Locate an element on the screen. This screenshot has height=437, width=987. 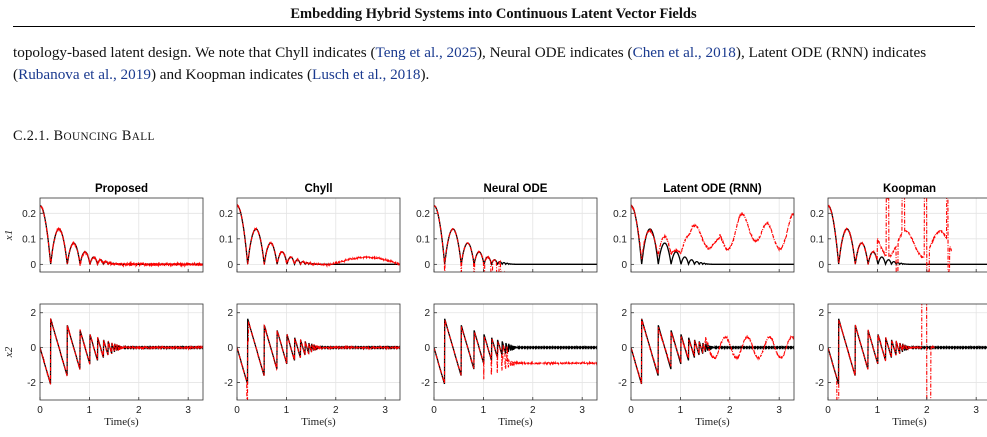
chart-panel: 0 0.1 0.2 Neural ODE is located at coordinates (507, 228).